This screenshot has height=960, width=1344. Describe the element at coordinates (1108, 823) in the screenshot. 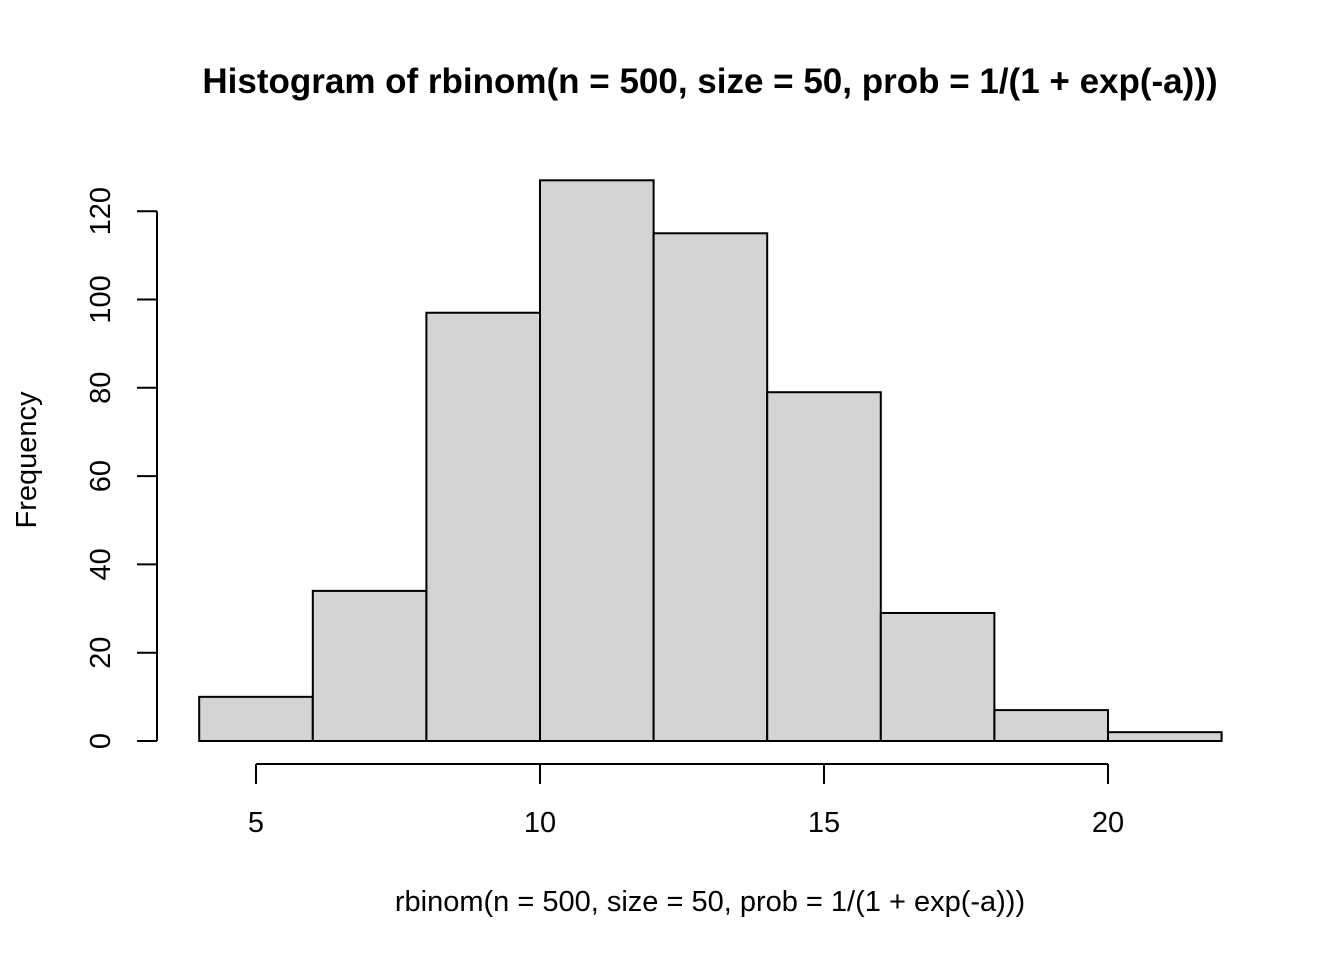

I see `x-tick-label: 20` at that location.